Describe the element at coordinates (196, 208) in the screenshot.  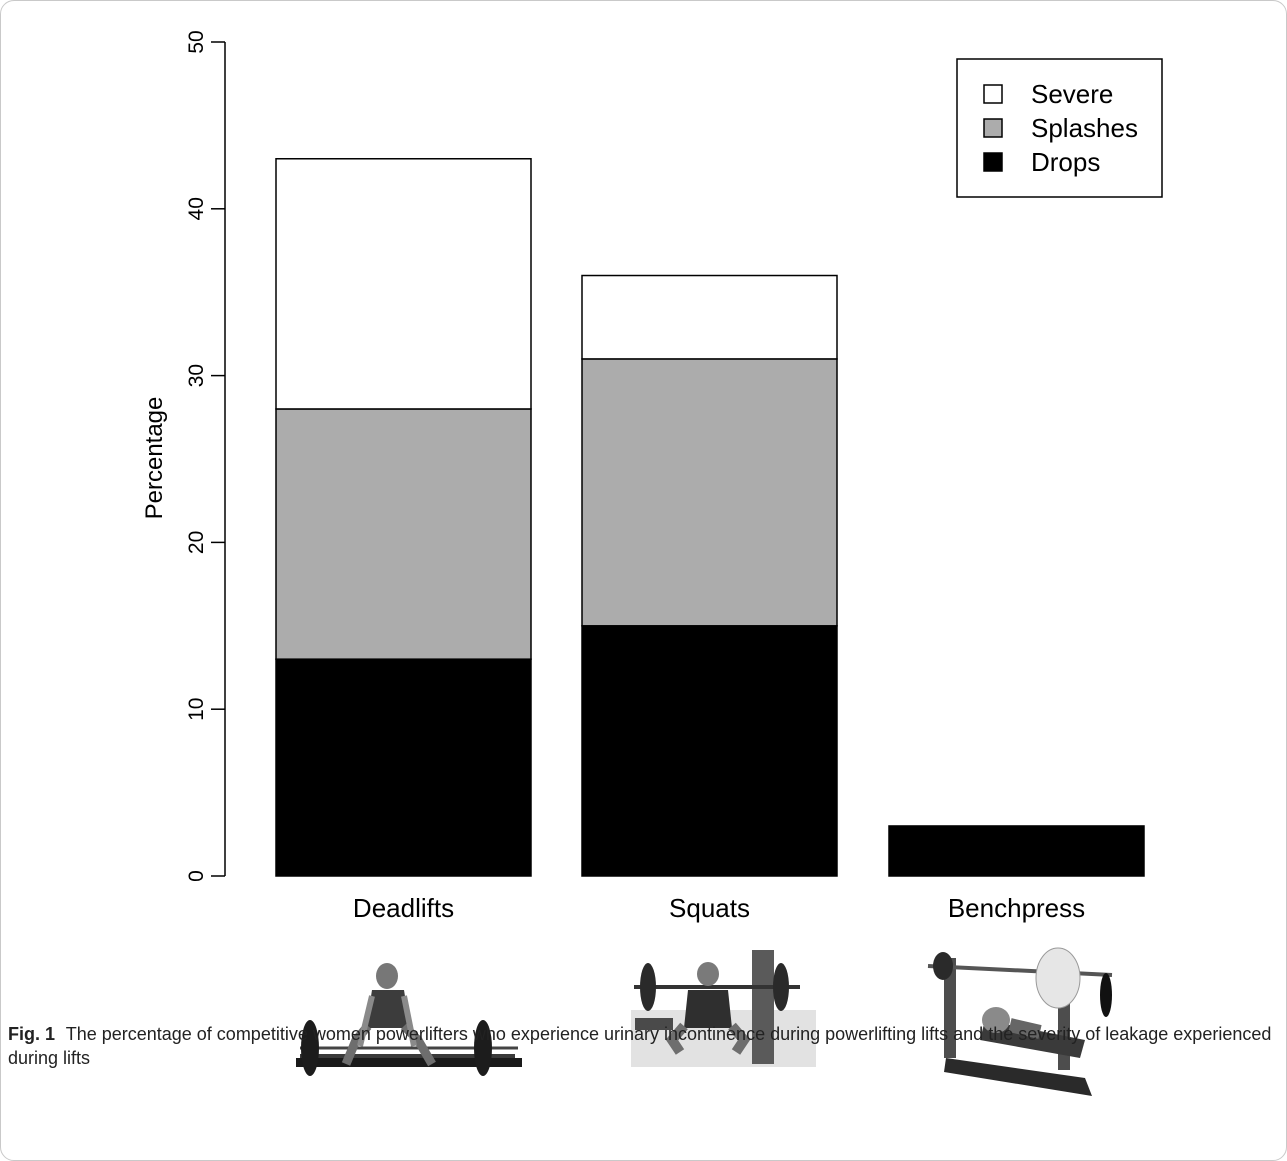
I see `y-tick-label: 40` at that location.